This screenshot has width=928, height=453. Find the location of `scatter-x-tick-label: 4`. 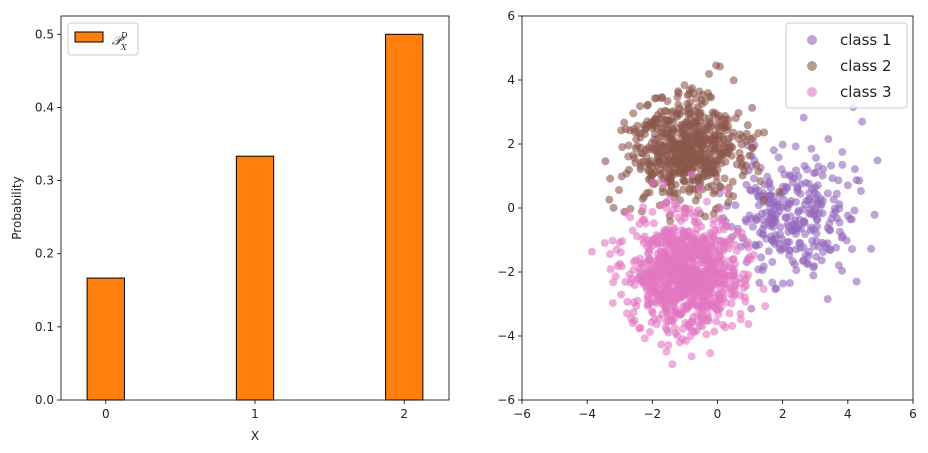

scatter-x-tick-label: 4 is located at coordinates (848, 414).